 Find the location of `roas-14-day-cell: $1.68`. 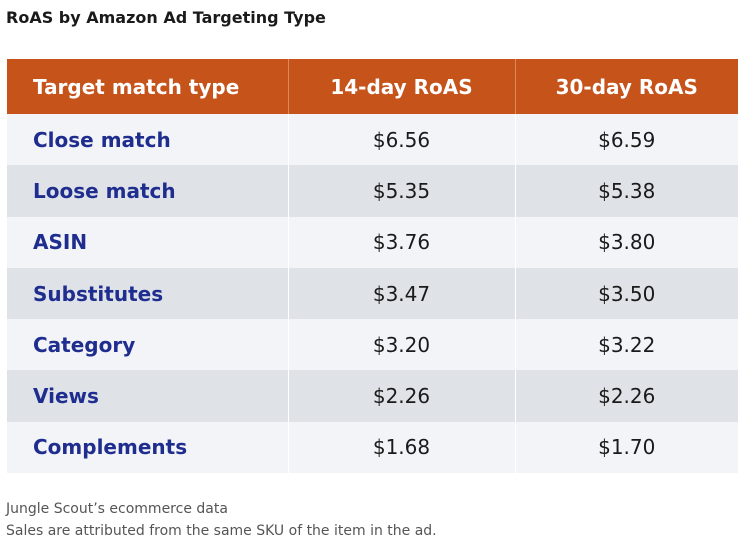

roas-14-day-cell: $1.68 is located at coordinates (402, 447).